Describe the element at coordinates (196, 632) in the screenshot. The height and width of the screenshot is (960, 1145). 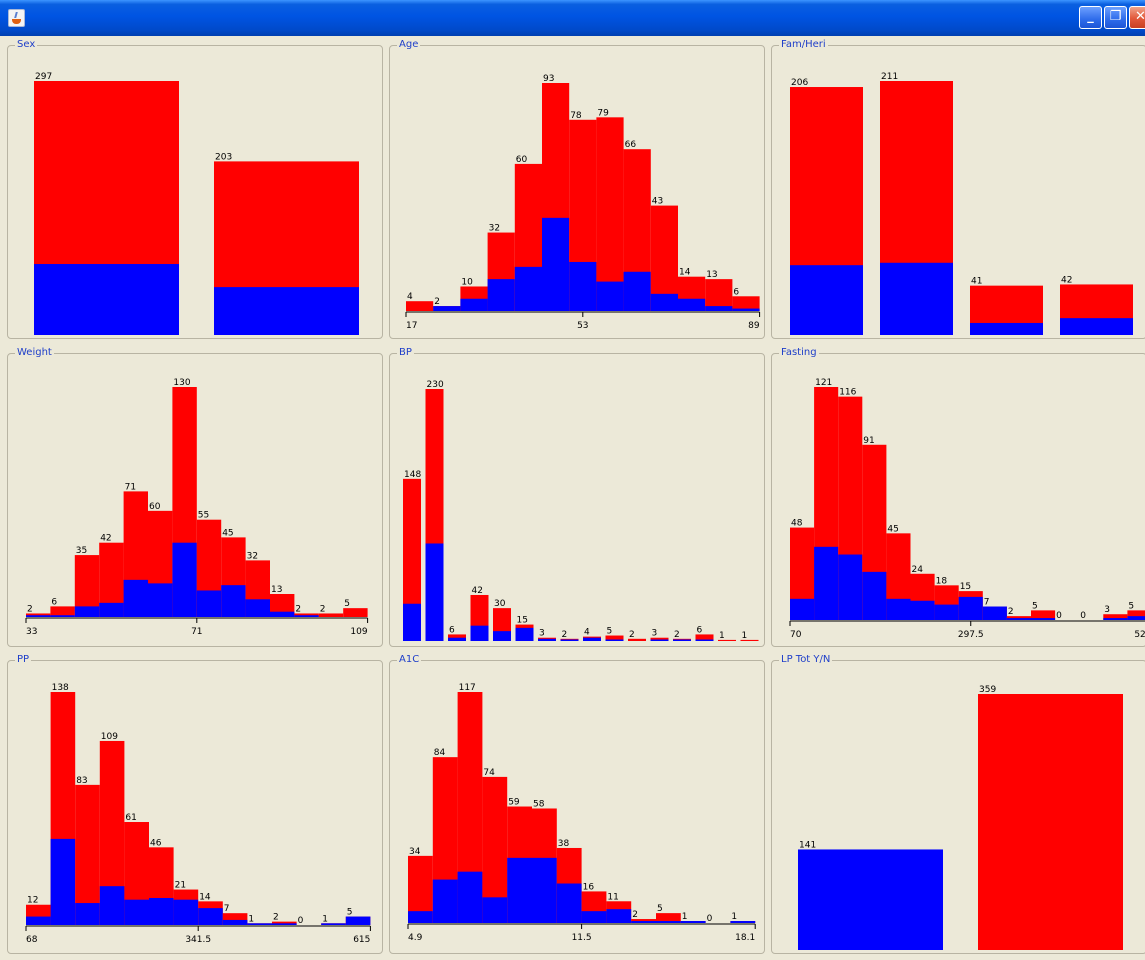
I see `x-tick-label: 71` at that location.